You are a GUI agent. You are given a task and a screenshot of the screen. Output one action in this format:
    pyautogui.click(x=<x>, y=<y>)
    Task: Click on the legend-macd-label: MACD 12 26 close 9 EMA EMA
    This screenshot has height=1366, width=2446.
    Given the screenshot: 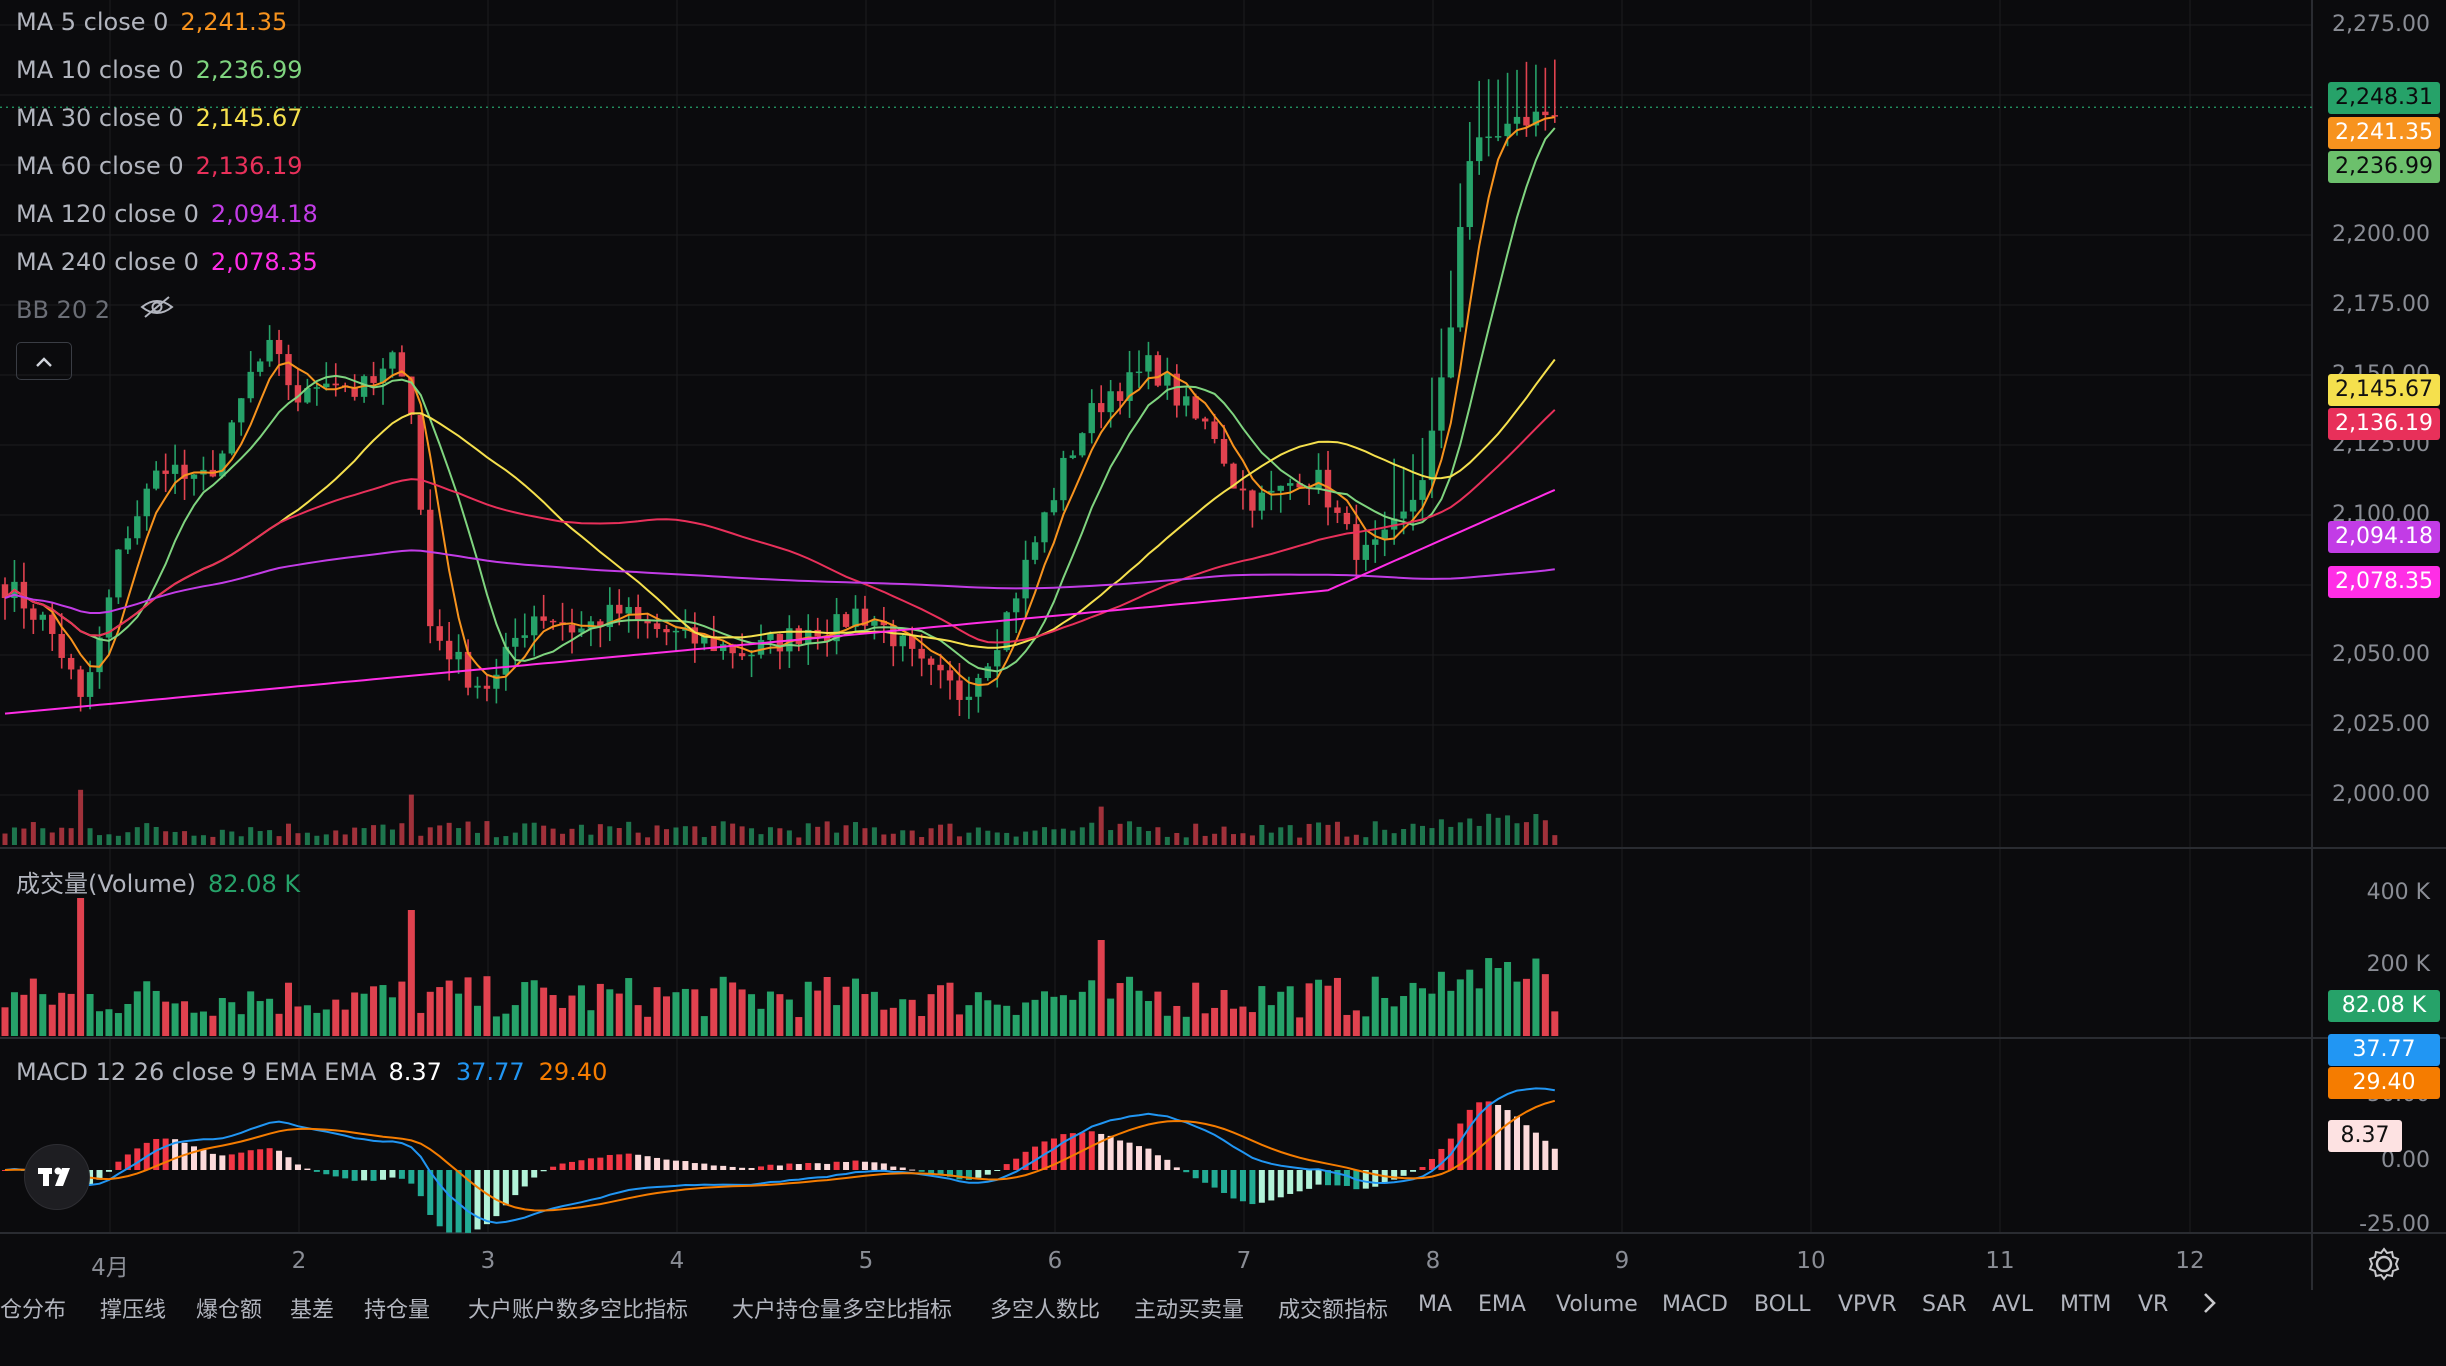 What is the action you would take?
    pyautogui.click(x=196, y=1072)
    